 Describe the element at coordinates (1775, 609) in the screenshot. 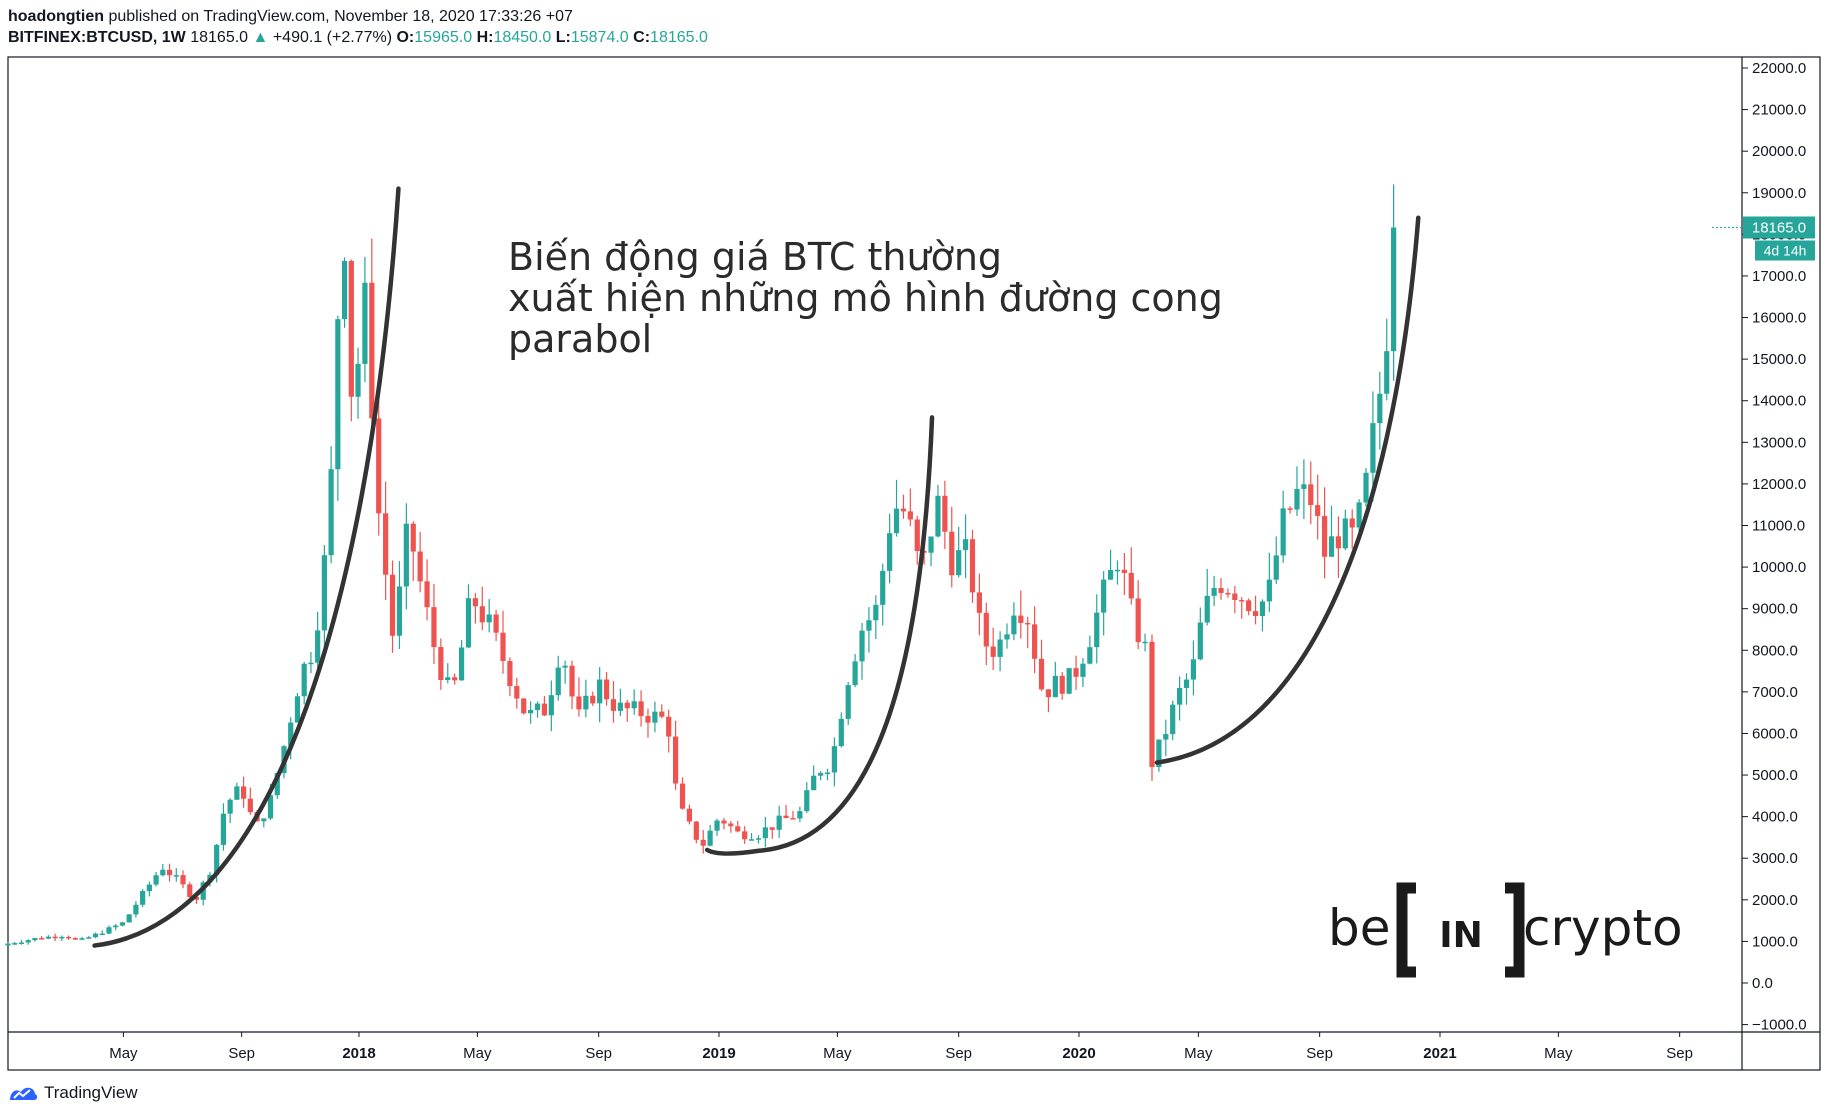

I see `y-tick-label: 9000.0` at that location.